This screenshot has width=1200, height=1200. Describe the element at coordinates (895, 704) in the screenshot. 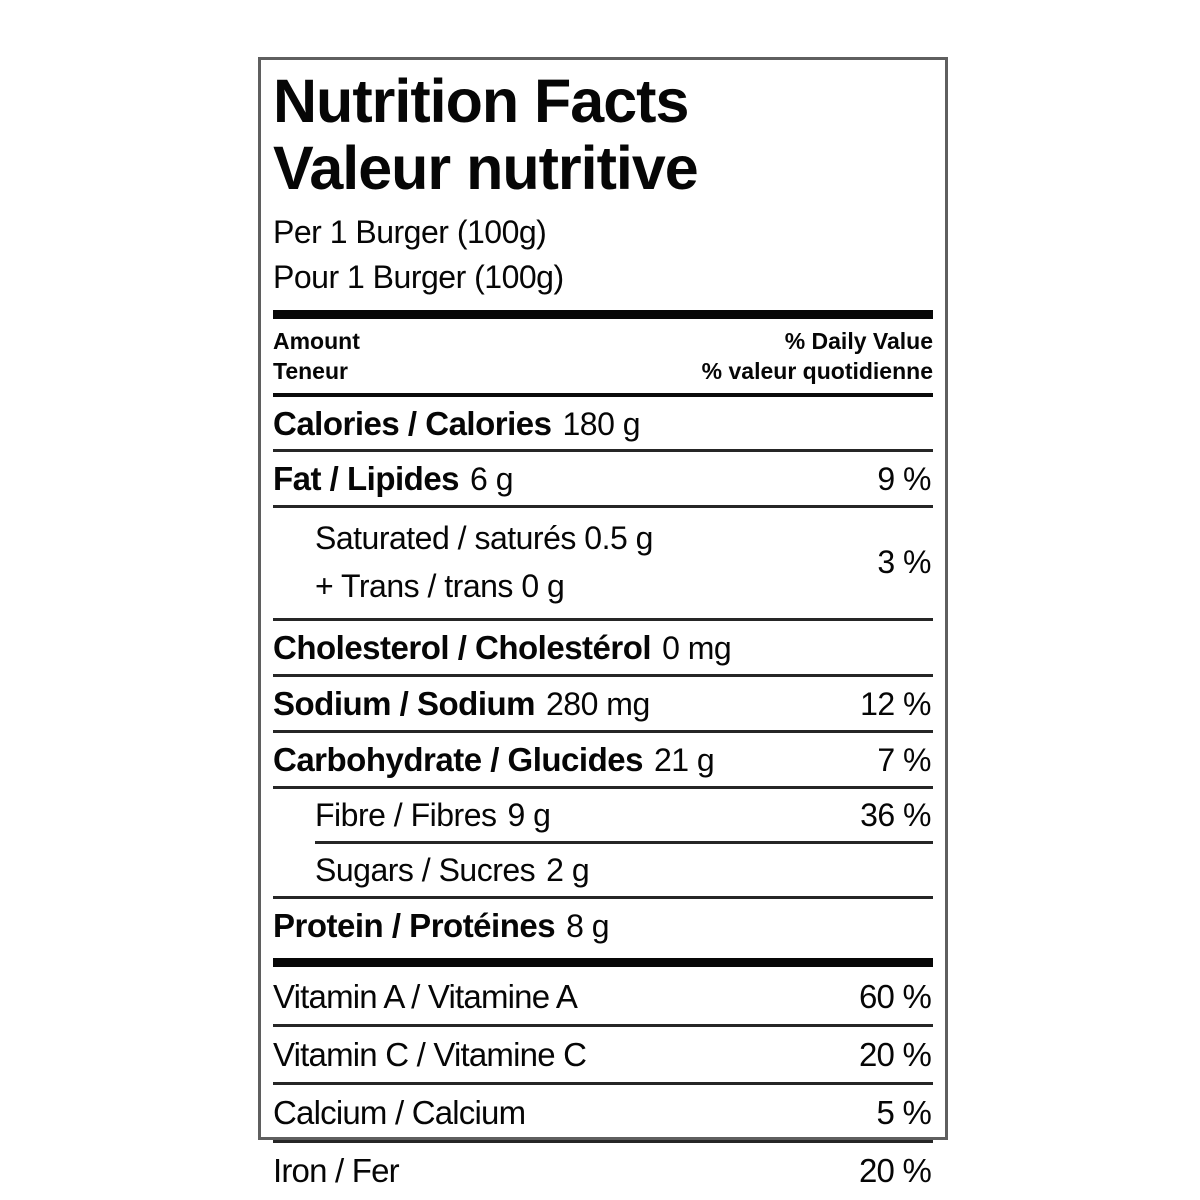

I see `nutrient-percent: 12 %` at that location.